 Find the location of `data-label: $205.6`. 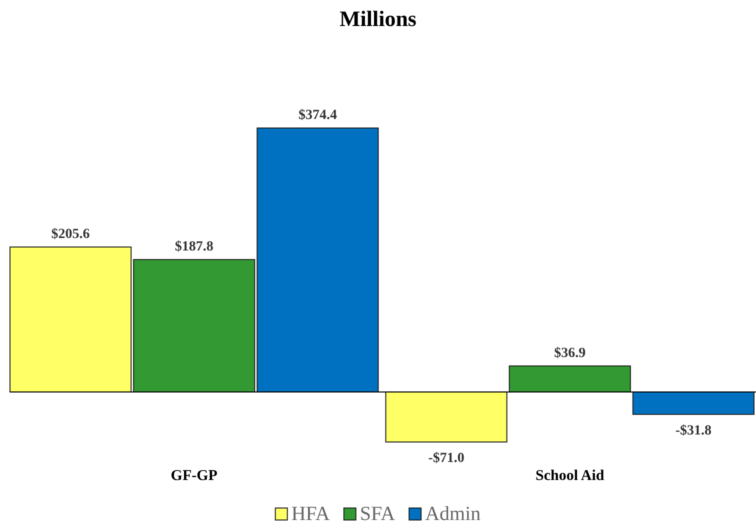

data-label: $205.6 is located at coordinates (70, 234).